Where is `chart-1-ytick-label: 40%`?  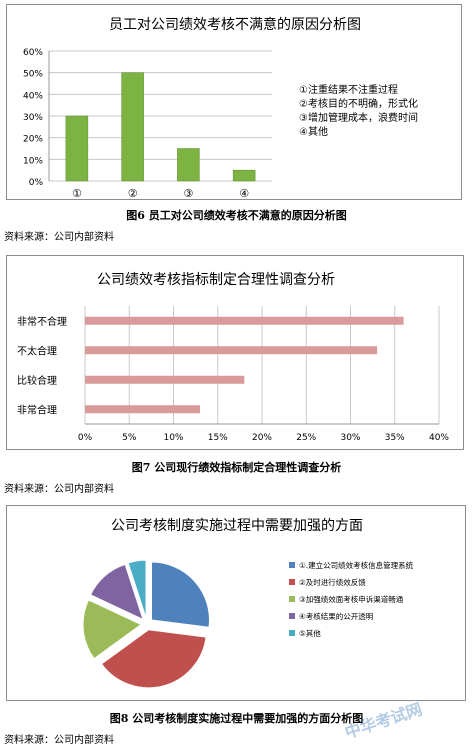 chart-1-ytick-label: 40% is located at coordinates (33, 96).